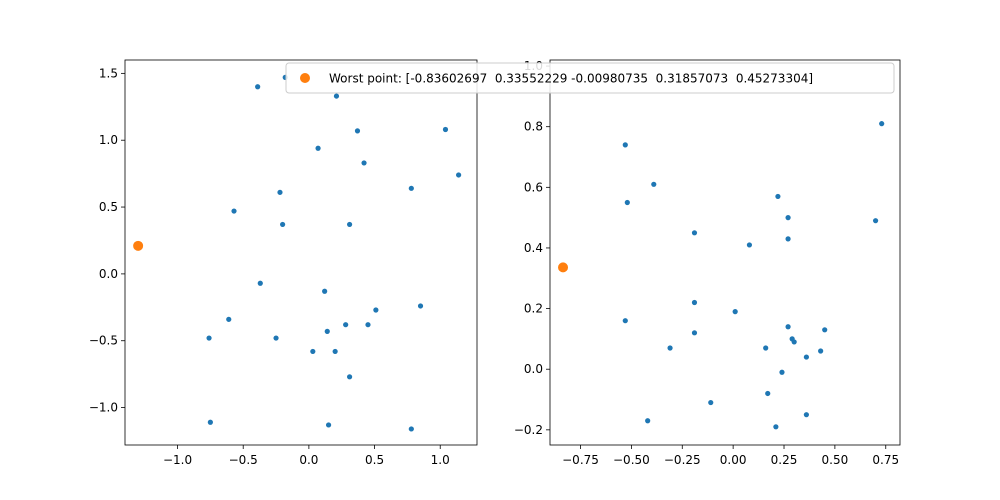  I want to click on y-tick-label: −0.2, so click(528, 430).